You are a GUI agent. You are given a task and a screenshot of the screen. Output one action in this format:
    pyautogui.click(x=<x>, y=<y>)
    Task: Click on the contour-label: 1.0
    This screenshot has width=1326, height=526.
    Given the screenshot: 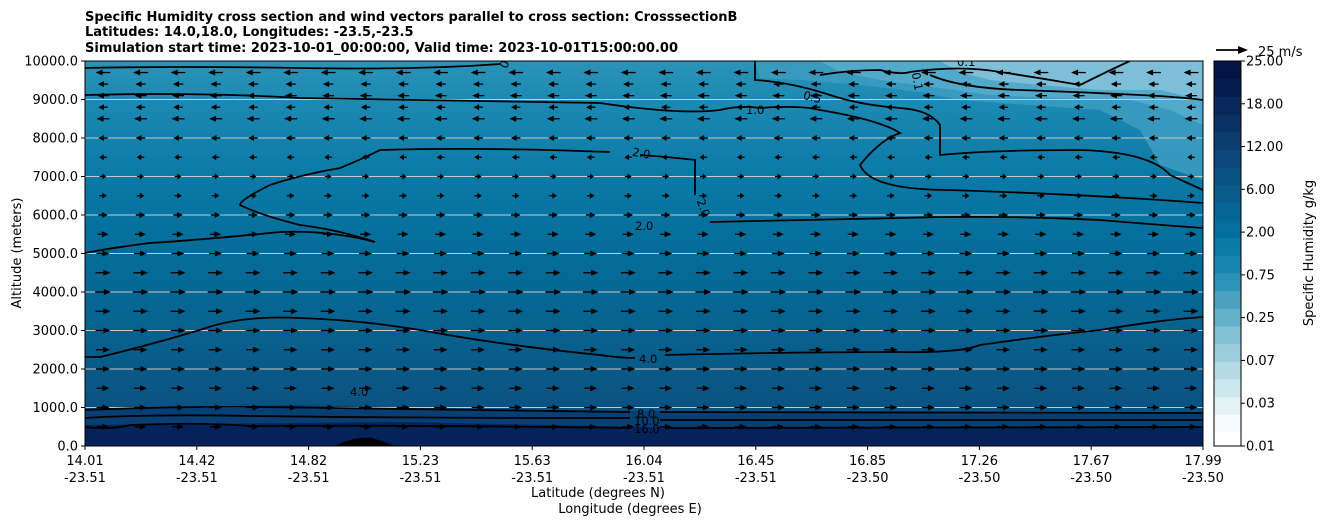 What is the action you would take?
    pyautogui.click(x=755, y=110)
    